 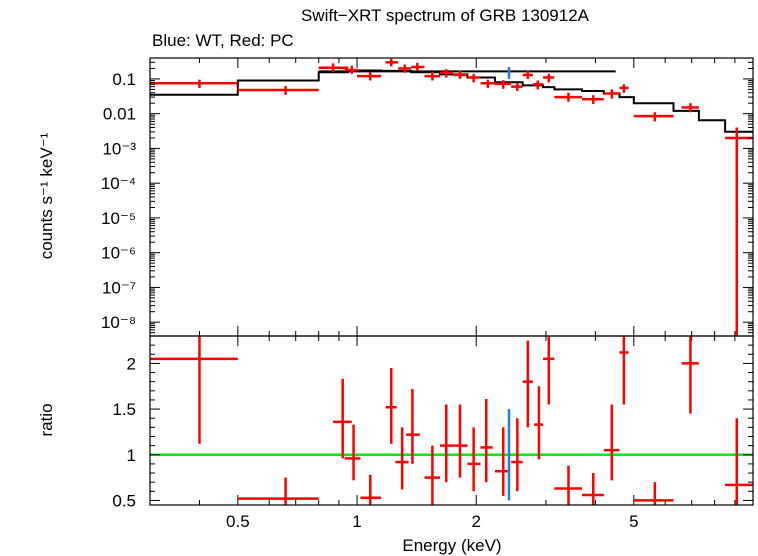 I want to click on upper-y-axis-label: counts s⁻¹ keV⁻¹, so click(x=46, y=195).